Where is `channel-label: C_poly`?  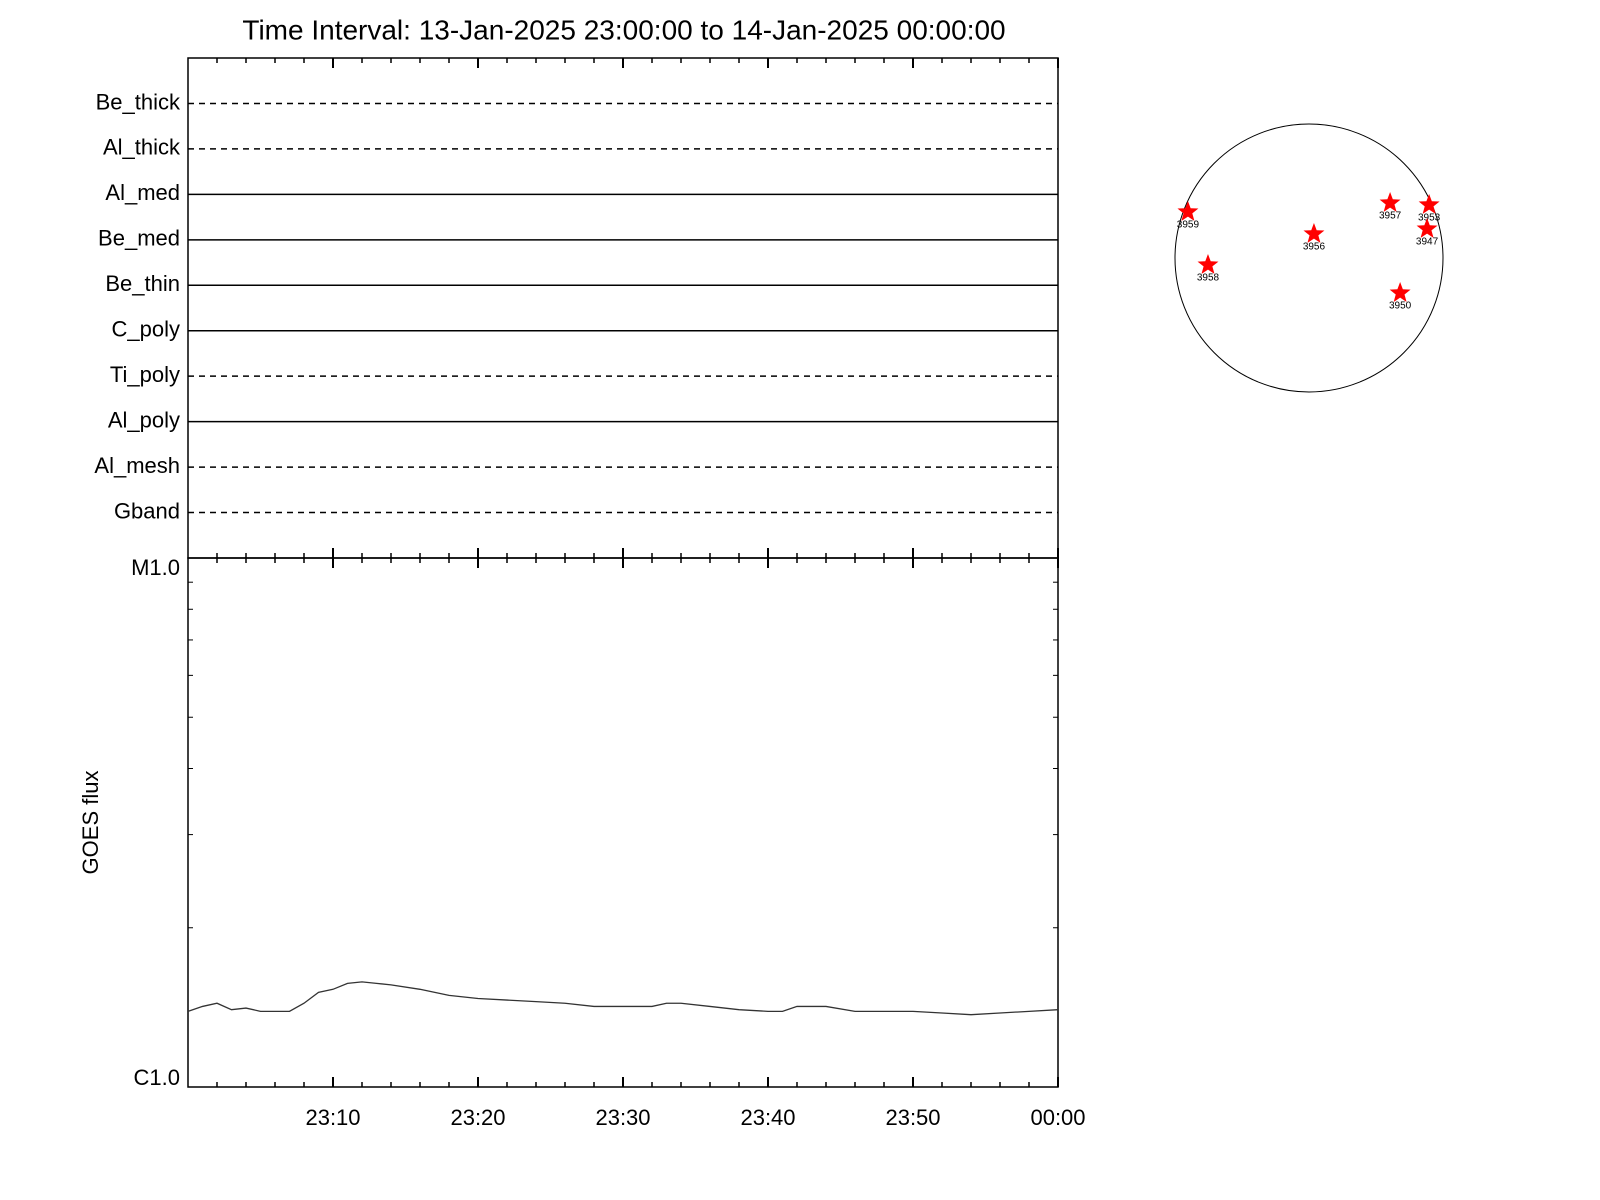 channel-label: C_poly is located at coordinates (146, 329).